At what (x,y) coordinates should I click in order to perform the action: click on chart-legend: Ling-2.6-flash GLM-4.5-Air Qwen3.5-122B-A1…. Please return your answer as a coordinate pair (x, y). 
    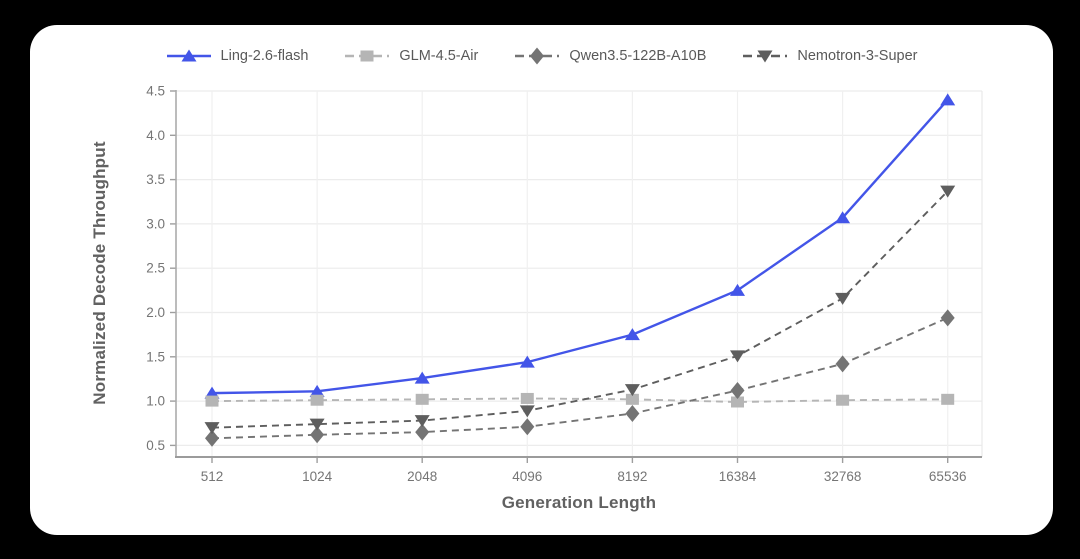
    Looking at the image, I should click on (541, 56).